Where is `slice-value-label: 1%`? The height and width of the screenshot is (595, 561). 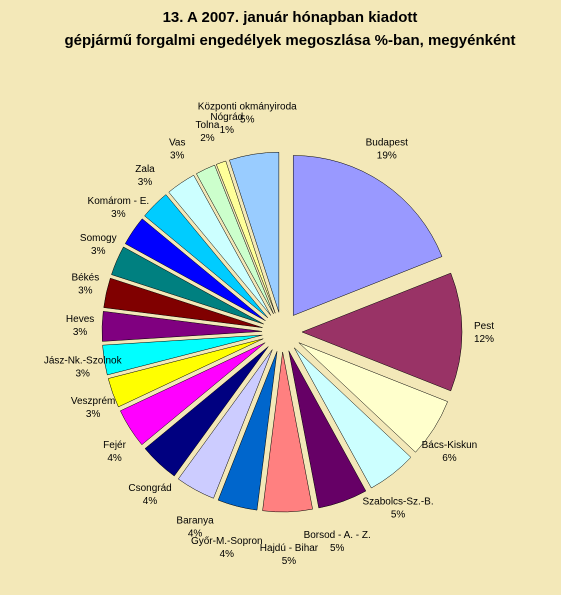 slice-value-label: 1% is located at coordinates (227, 130).